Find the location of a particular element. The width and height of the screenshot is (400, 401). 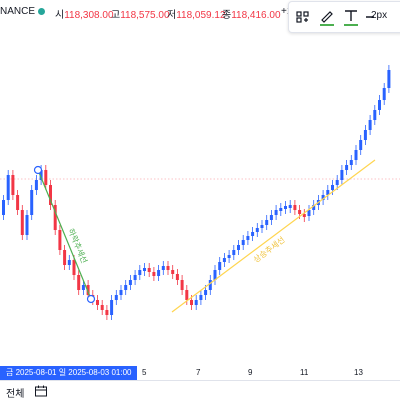

drawing-template-icon is located at coordinates (303, 17).